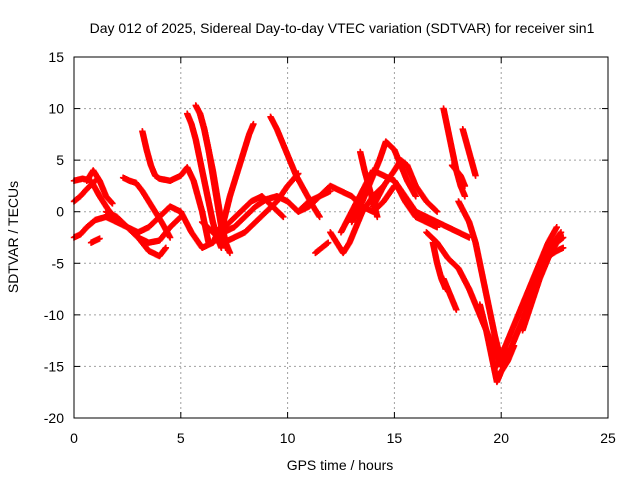  I want to click on data-series-track07, so click(146, 207).